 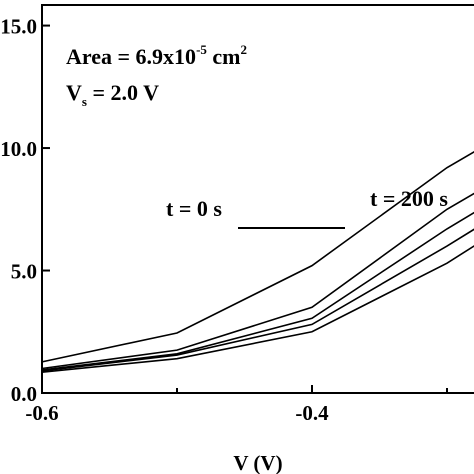 What do you see at coordinates (194, 208) in the screenshot?
I see `t-start-label: t = 0 s` at bounding box center [194, 208].